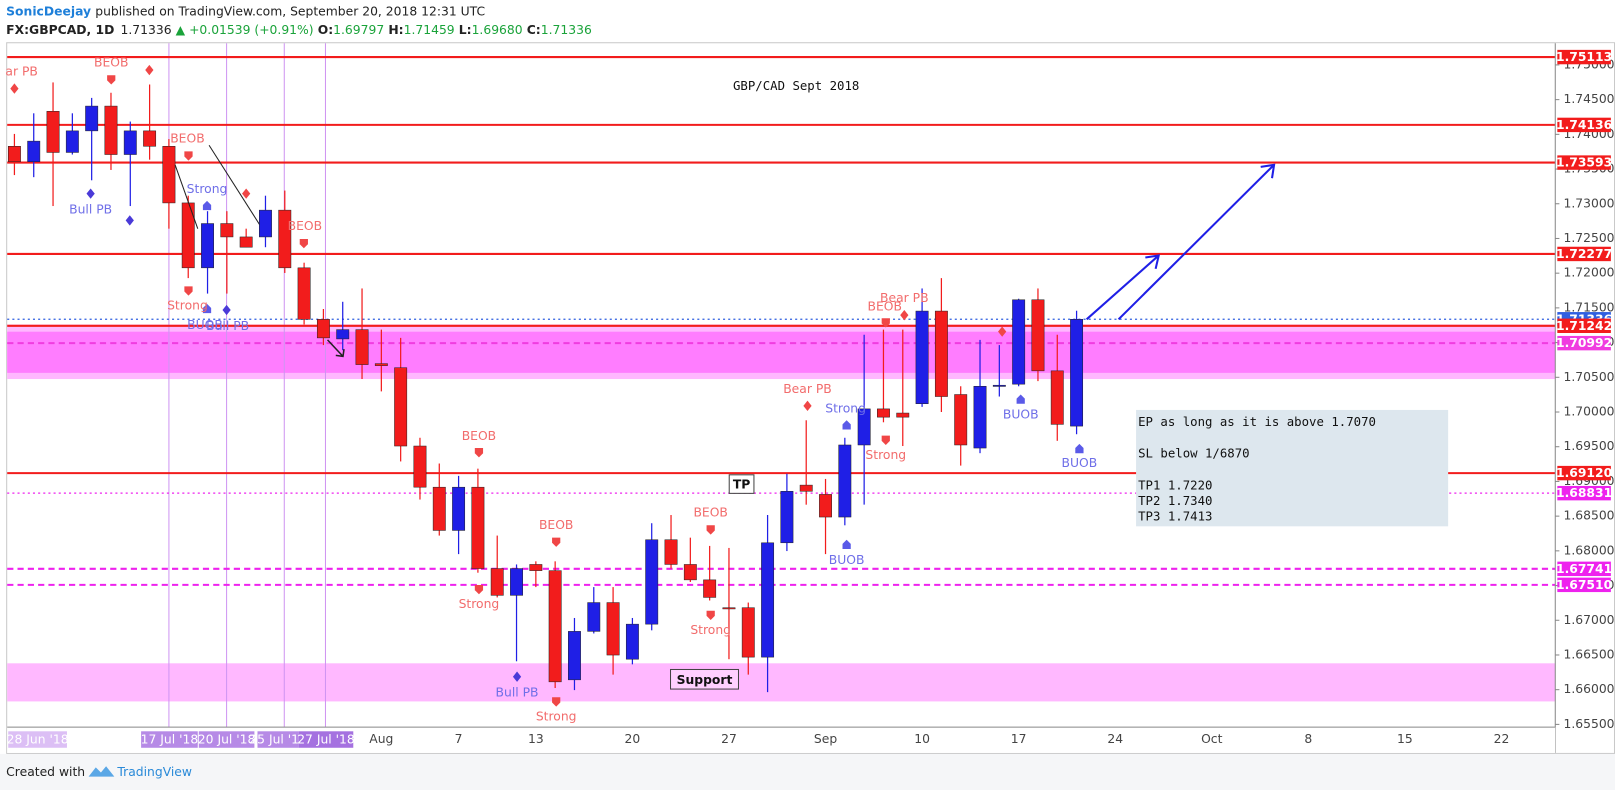 The width and height of the screenshot is (1615, 790). I want to click on label-box, so click(741, 484).